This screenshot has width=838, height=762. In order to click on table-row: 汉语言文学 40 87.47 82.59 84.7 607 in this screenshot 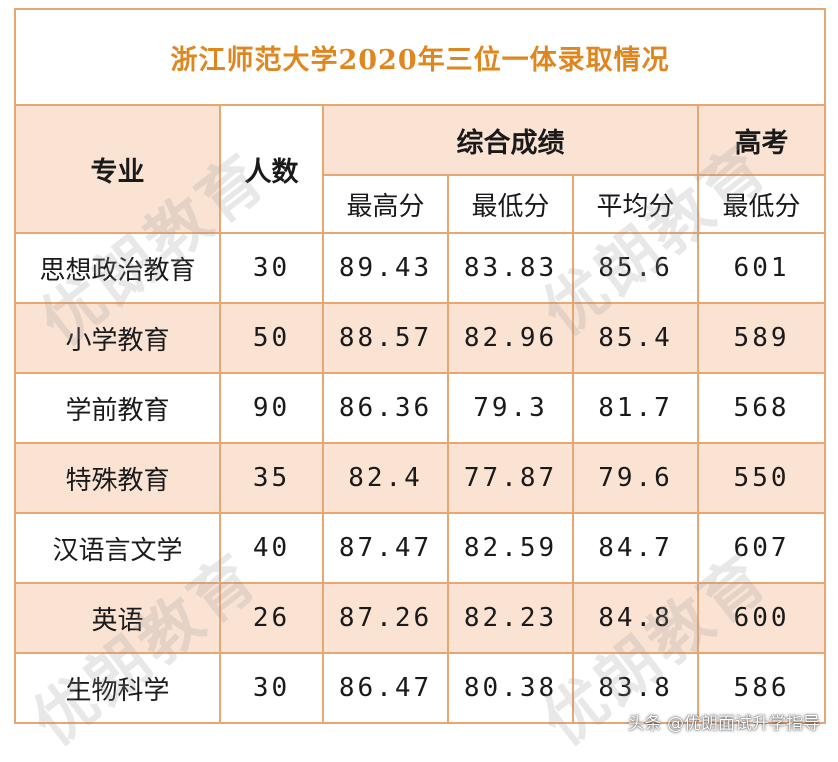, I will do `click(420, 548)`.